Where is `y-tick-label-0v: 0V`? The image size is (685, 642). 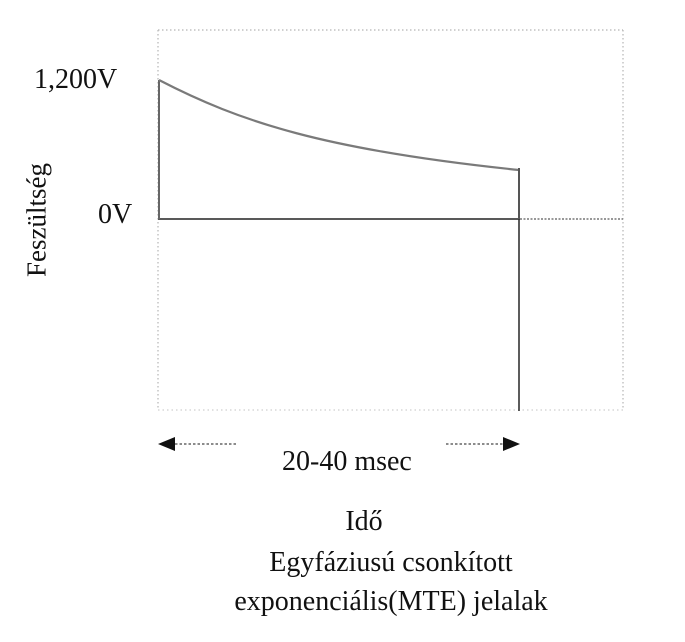
y-tick-label-0v: 0V is located at coordinates (115, 214).